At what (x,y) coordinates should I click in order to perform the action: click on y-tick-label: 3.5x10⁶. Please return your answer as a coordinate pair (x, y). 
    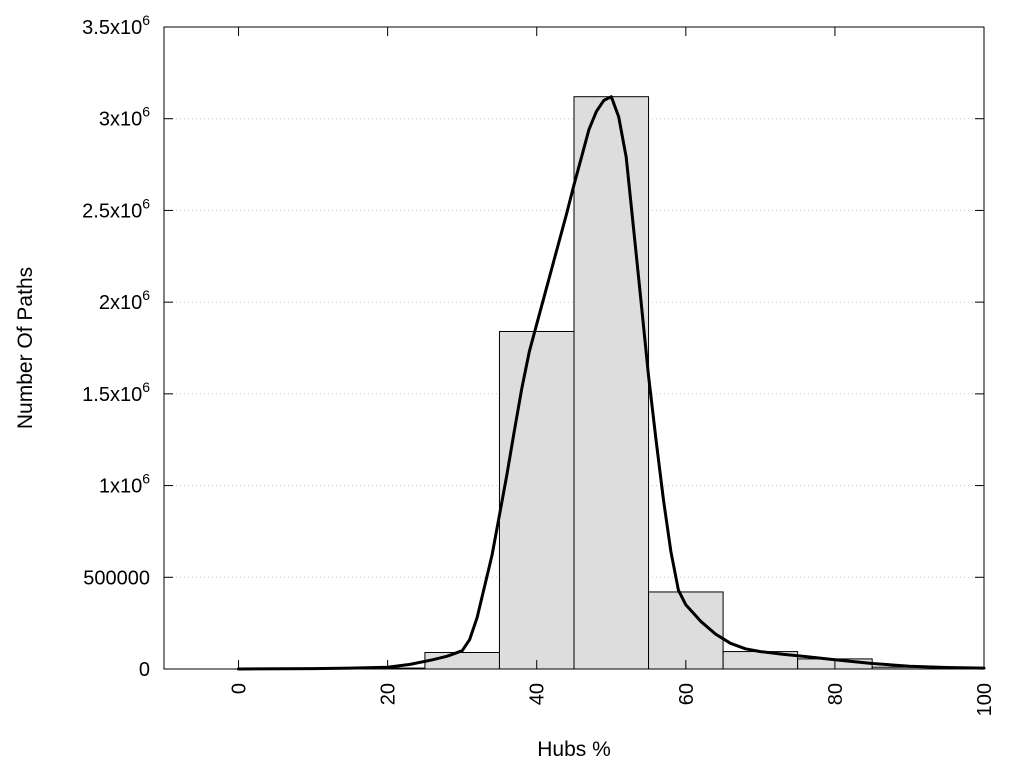
    Looking at the image, I should click on (116, 25).